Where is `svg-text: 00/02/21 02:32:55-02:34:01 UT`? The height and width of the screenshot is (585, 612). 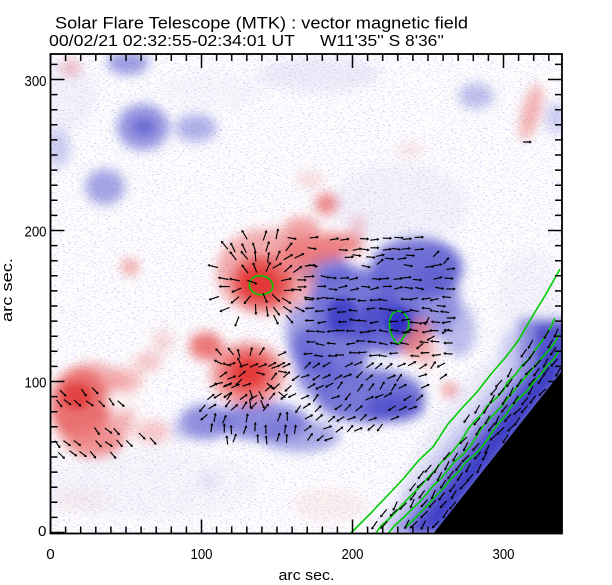
svg-text: 00/02/21 02:32:55-02:34:01 UT is located at coordinates (172, 41).